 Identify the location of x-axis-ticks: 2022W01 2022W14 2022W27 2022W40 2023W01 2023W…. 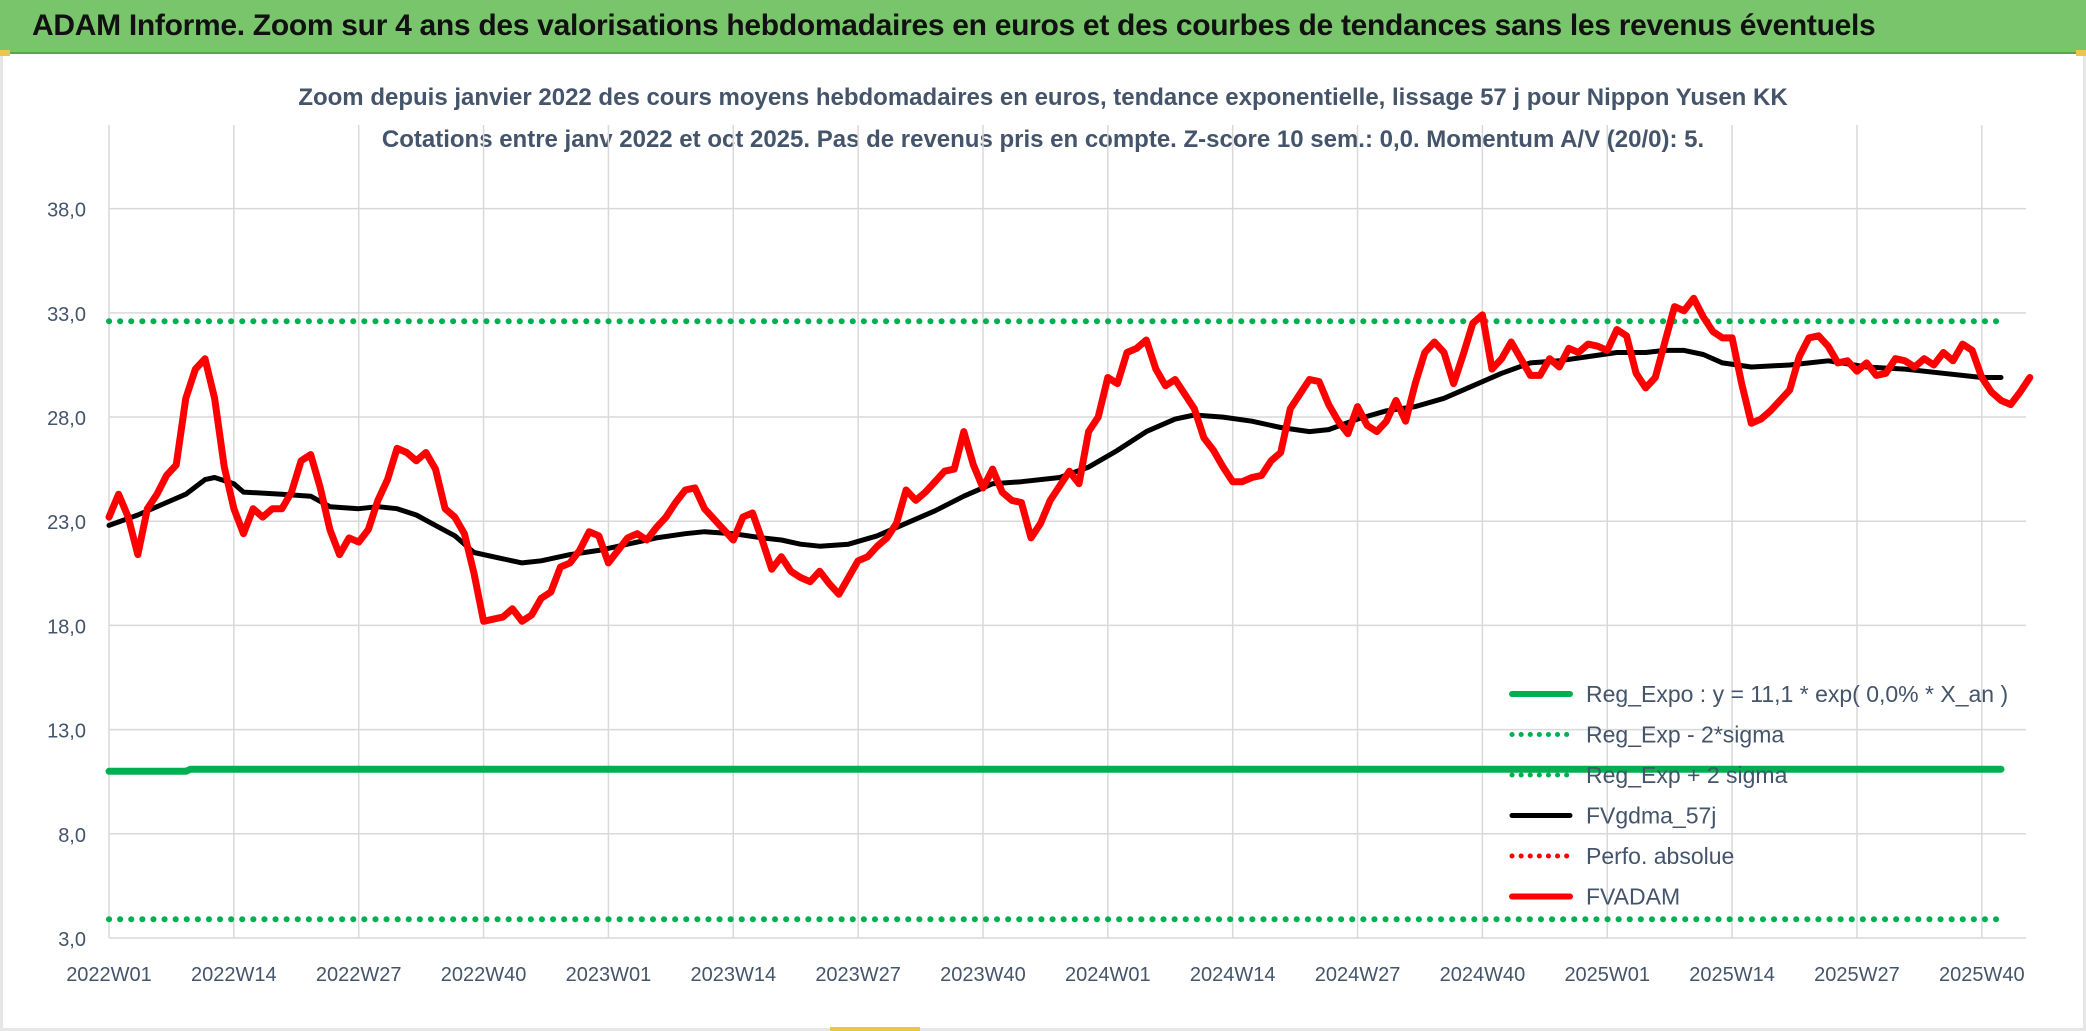
(1045, 975).